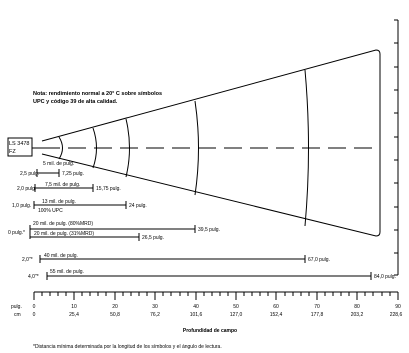 The image size is (409, 353). What do you see at coordinates (16, 307) in the screenshot?
I see `axis-unit-inches: pulg.` at bounding box center [16, 307].